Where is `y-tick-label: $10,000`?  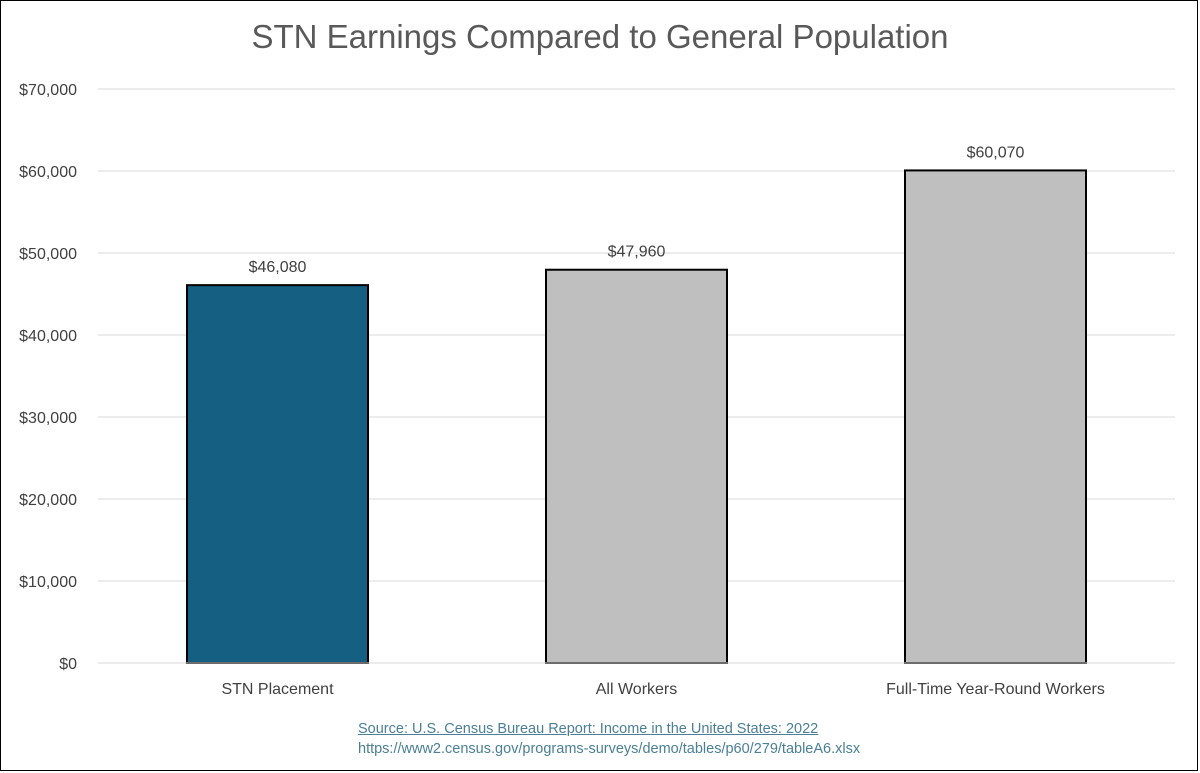 y-tick-label: $10,000 is located at coordinates (48, 582).